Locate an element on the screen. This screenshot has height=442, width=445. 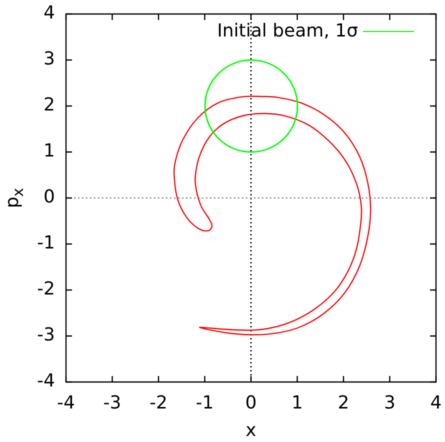
y-tick-label: -3 is located at coordinates (46, 335).